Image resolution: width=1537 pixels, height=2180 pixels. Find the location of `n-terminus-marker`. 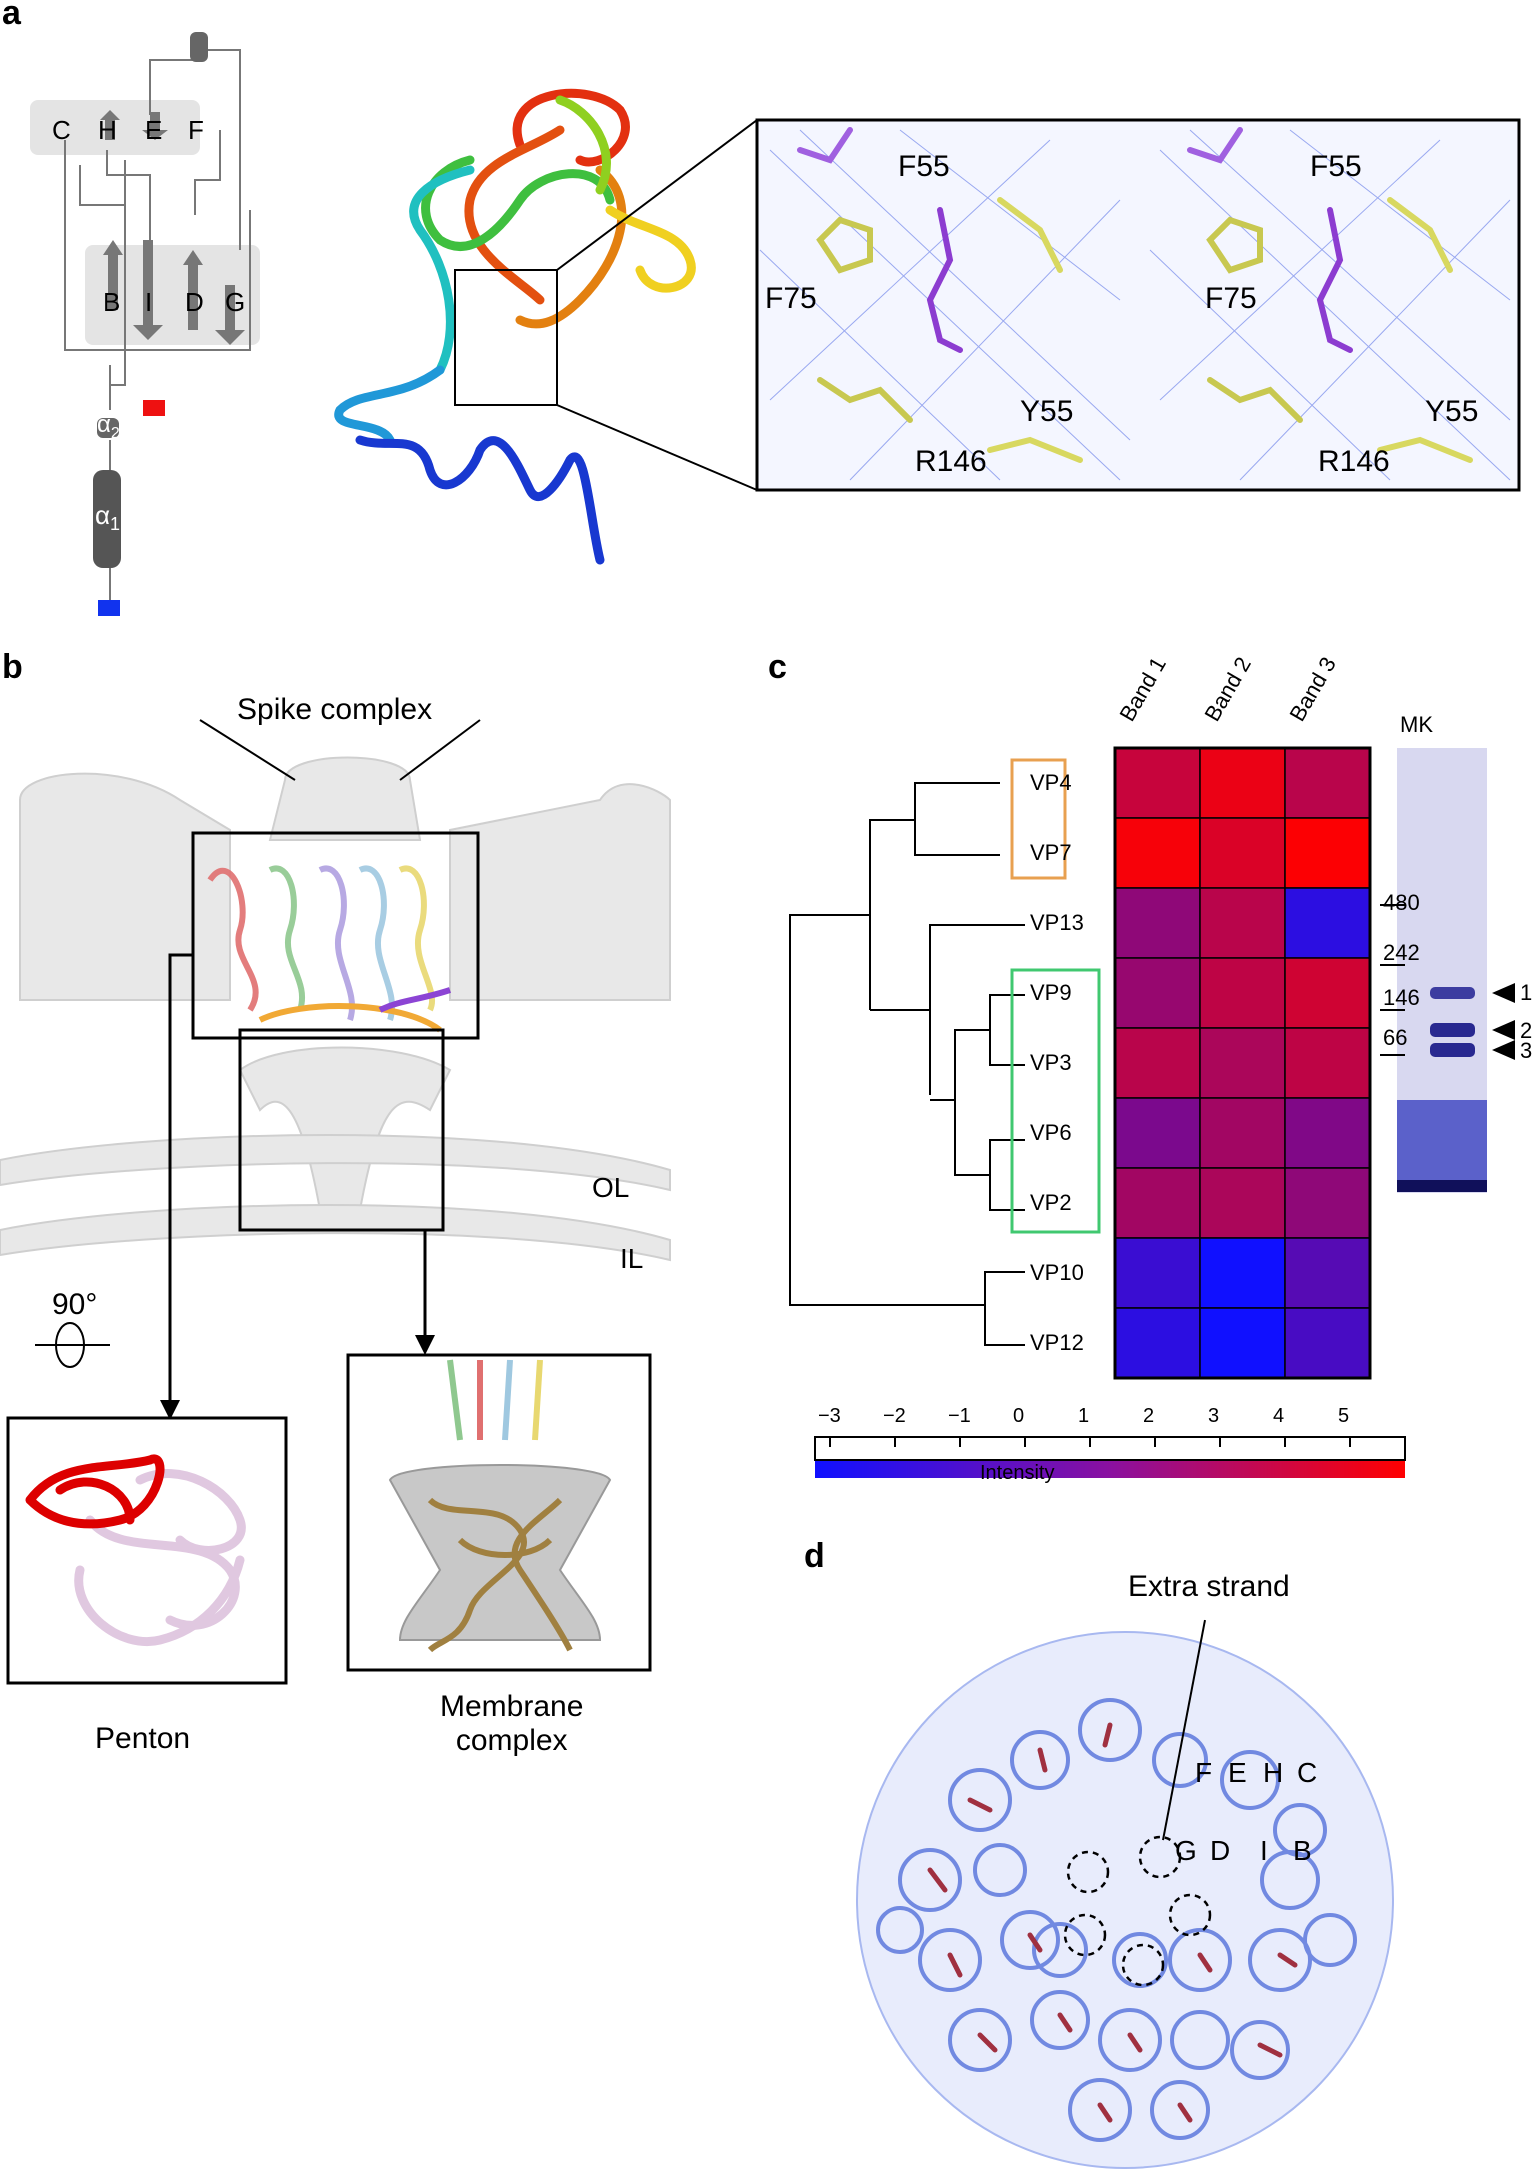

n-terminus-marker is located at coordinates (109, 608).